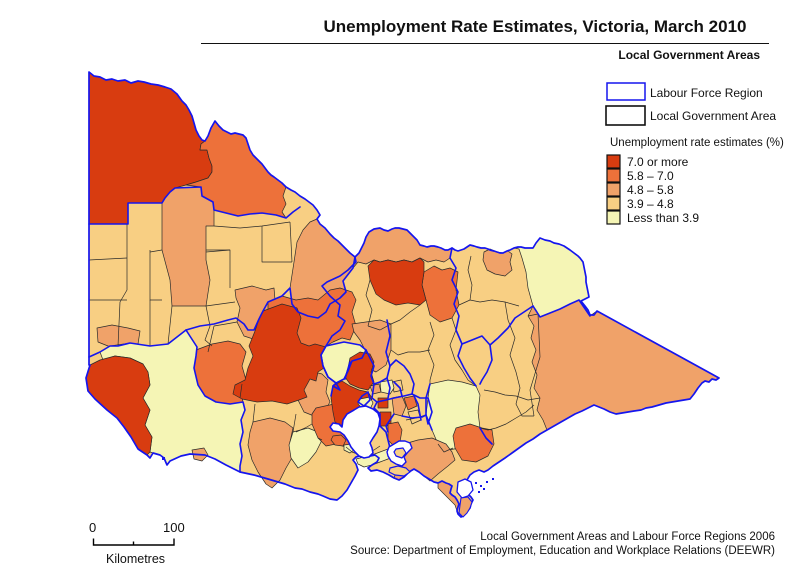 The height and width of the screenshot is (569, 809). I want to click on svg-text:Unemployment rate estimates (%: Unemployment rate estimates (%), so click(697, 143).